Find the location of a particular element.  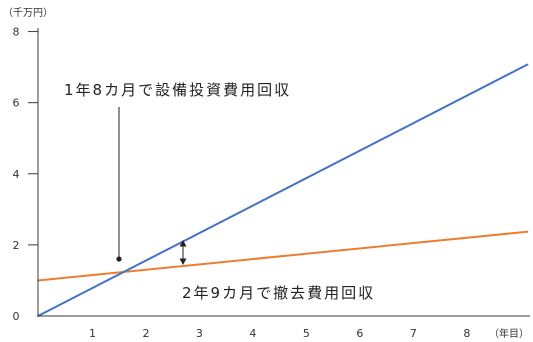

y-tick-label: 2 is located at coordinates (16, 245).